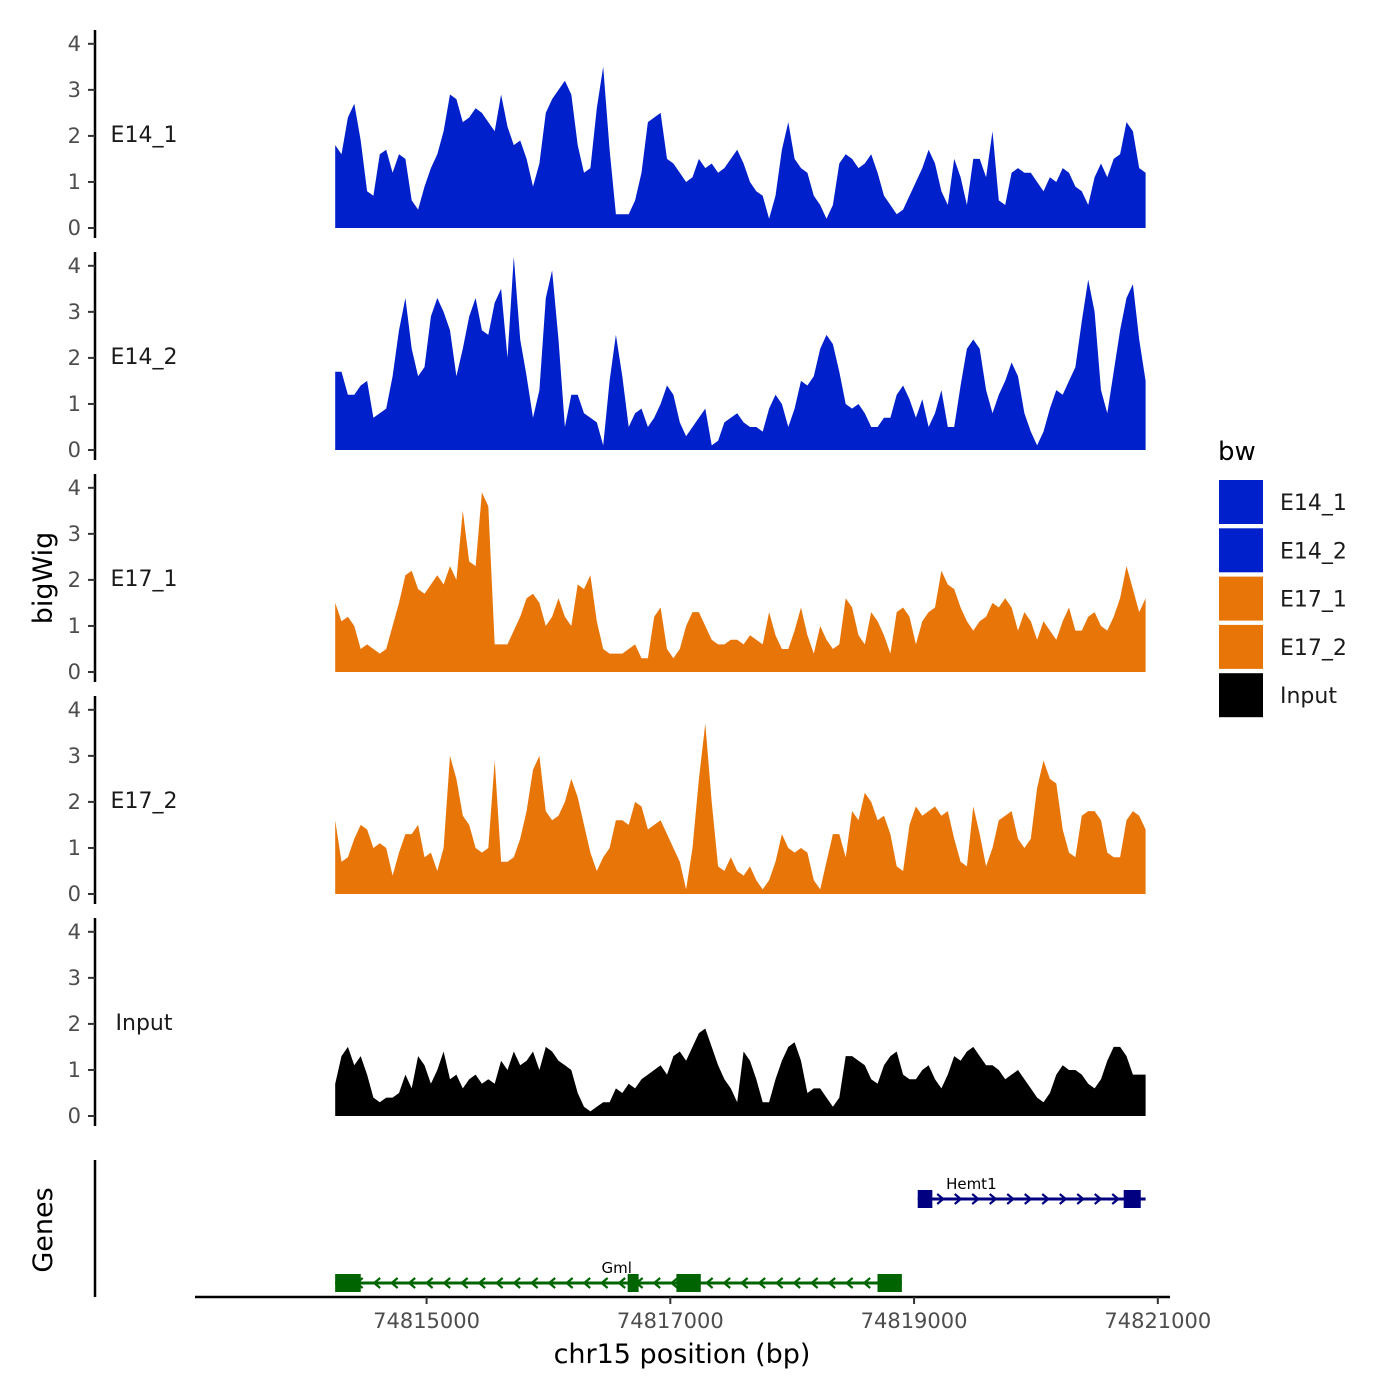  Describe the element at coordinates (144, 579) in the screenshot. I see `track-label: E17_1` at that location.